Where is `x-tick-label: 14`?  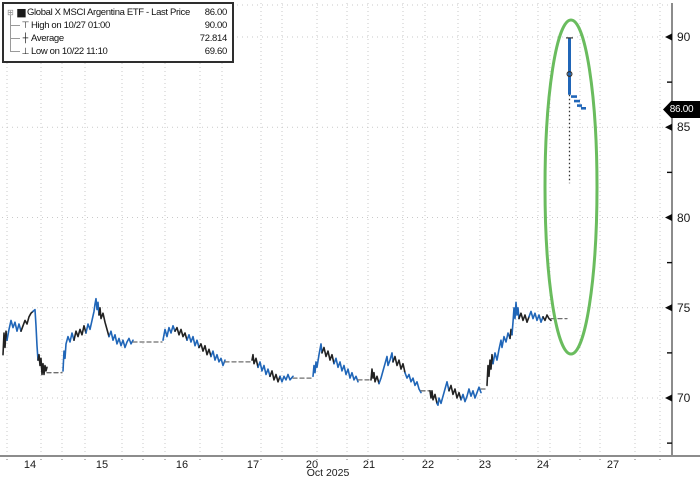
x-tick-label: 14 is located at coordinates (30, 465).